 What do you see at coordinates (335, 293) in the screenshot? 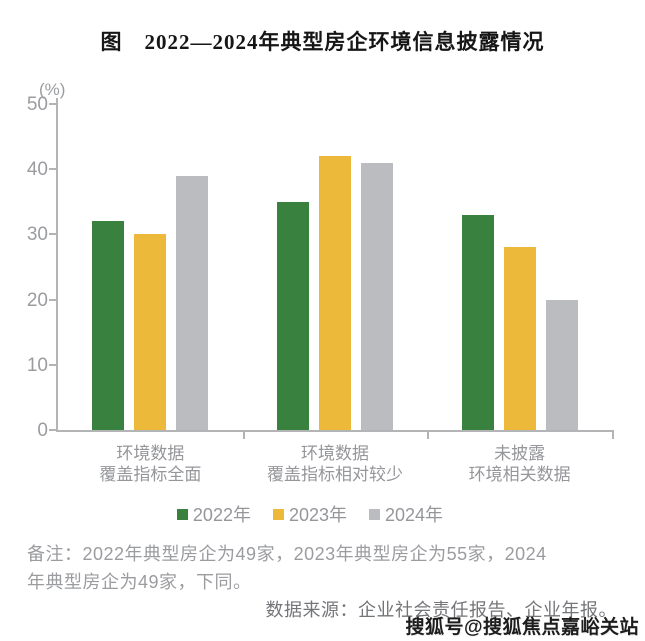
I see `bar-2023年-group2` at bounding box center [335, 293].